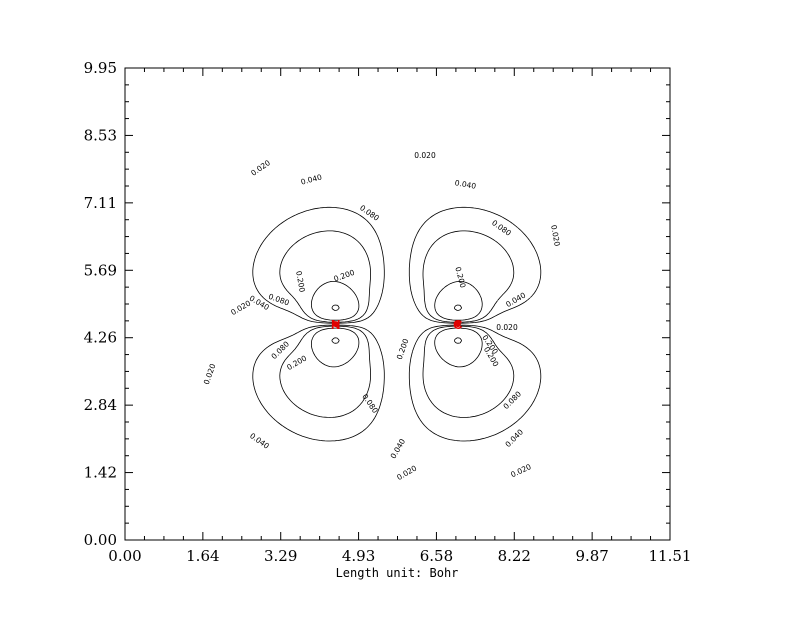  What do you see at coordinates (670, 556) in the screenshot?
I see `x-tick-label: 11.51` at bounding box center [670, 556].